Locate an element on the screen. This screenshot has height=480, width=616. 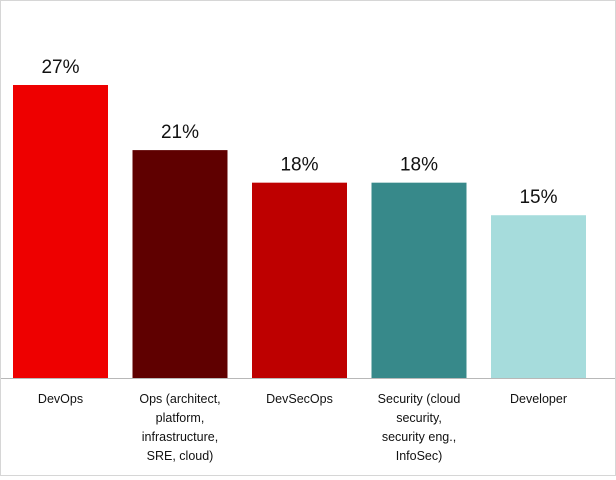
value-label-1: 27% is located at coordinates (60, 67).